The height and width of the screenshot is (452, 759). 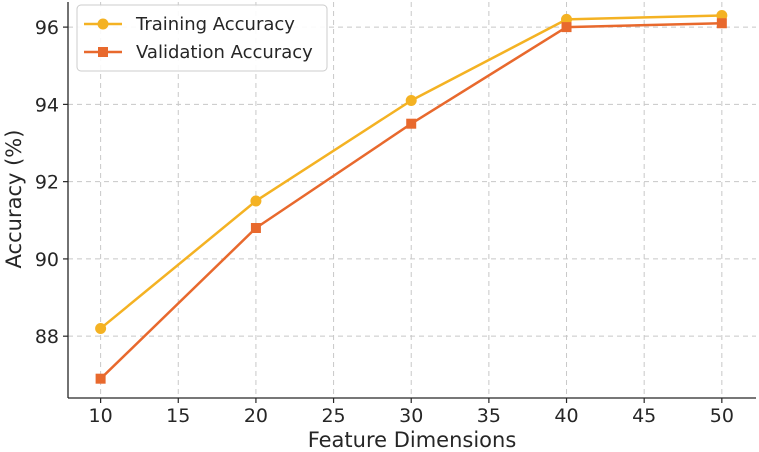 I want to click on x-tick-label: 25, so click(x=333, y=416).